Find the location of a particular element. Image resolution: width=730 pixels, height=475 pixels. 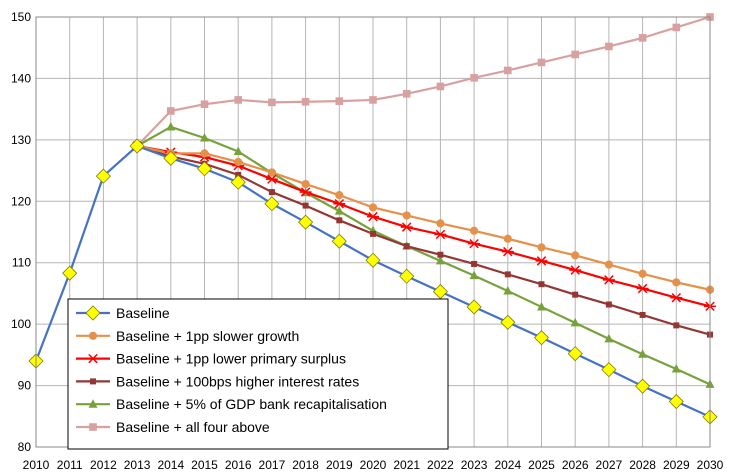

legend-label: Baseline + 1pp lower primary surplus is located at coordinates (231, 359).